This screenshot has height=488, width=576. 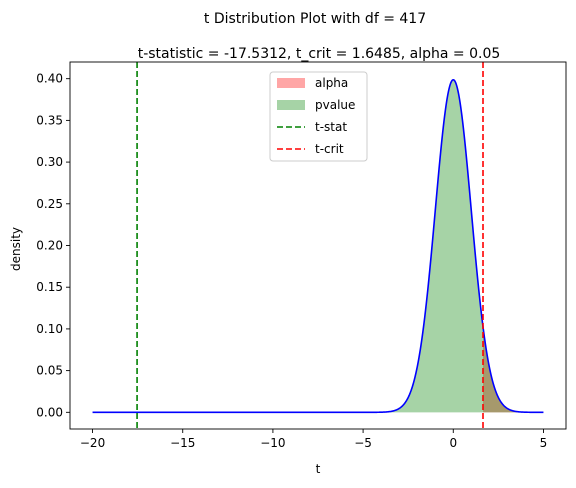 What do you see at coordinates (291, 105) in the screenshot?
I see `legend-swatch-pvalue` at bounding box center [291, 105].